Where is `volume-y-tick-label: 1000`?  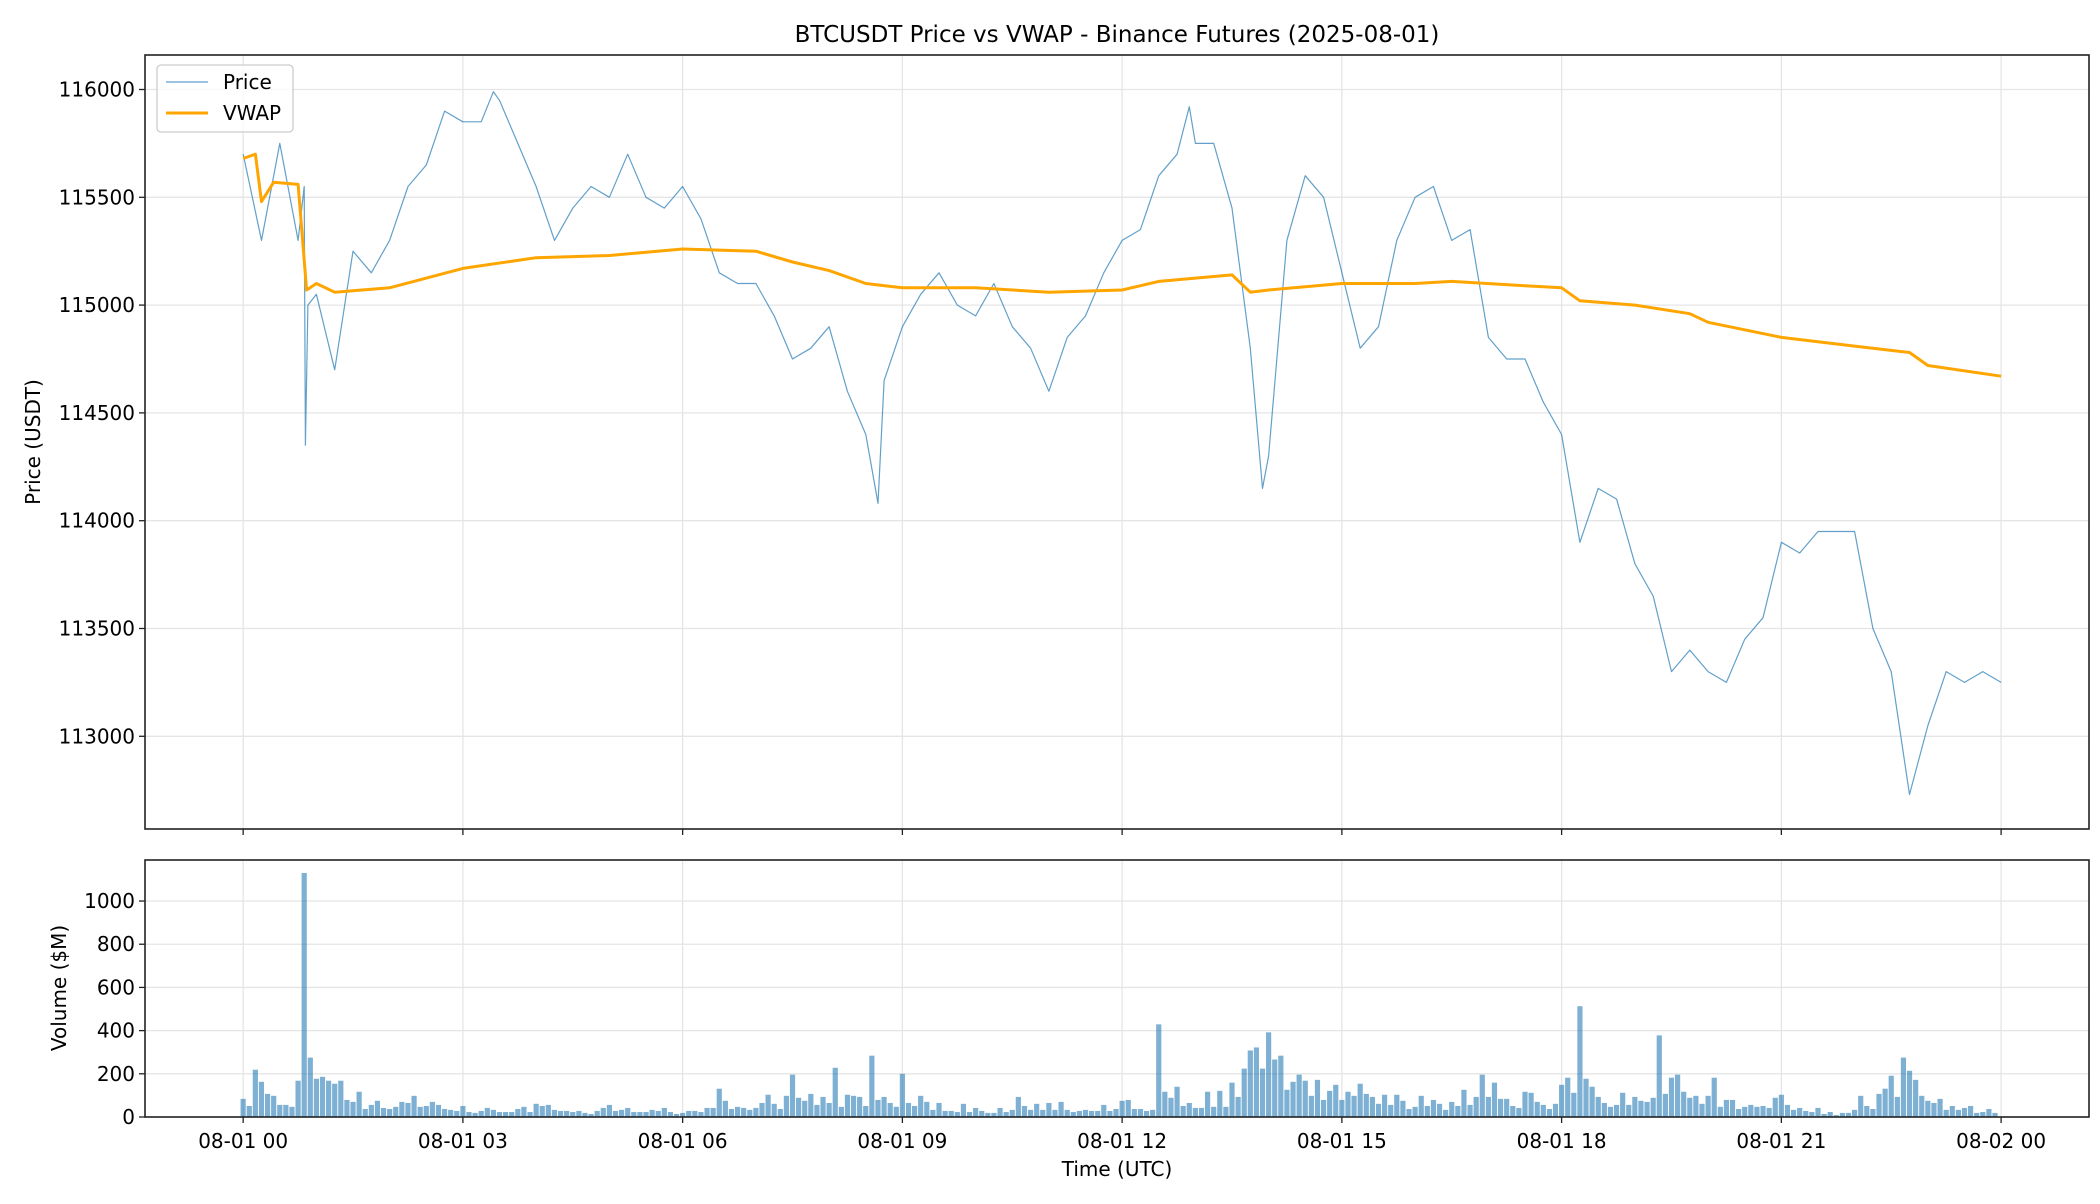 volume-y-tick-label: 1000 is located at coordinates (109, 901).